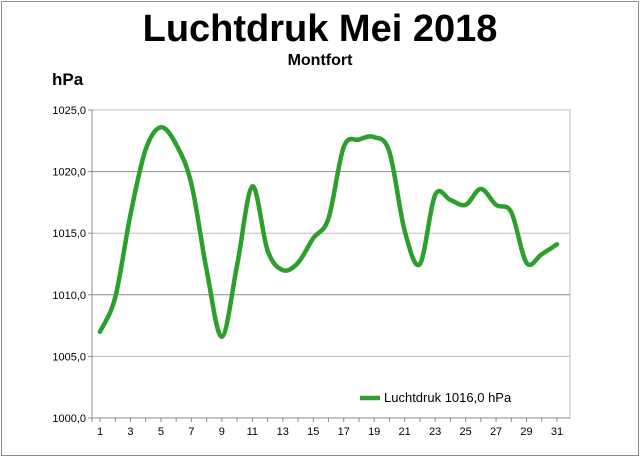  Describe the element at coordinates (69, 296) in the screenshot. I see `y-tick-label: 1010,0` at that location.